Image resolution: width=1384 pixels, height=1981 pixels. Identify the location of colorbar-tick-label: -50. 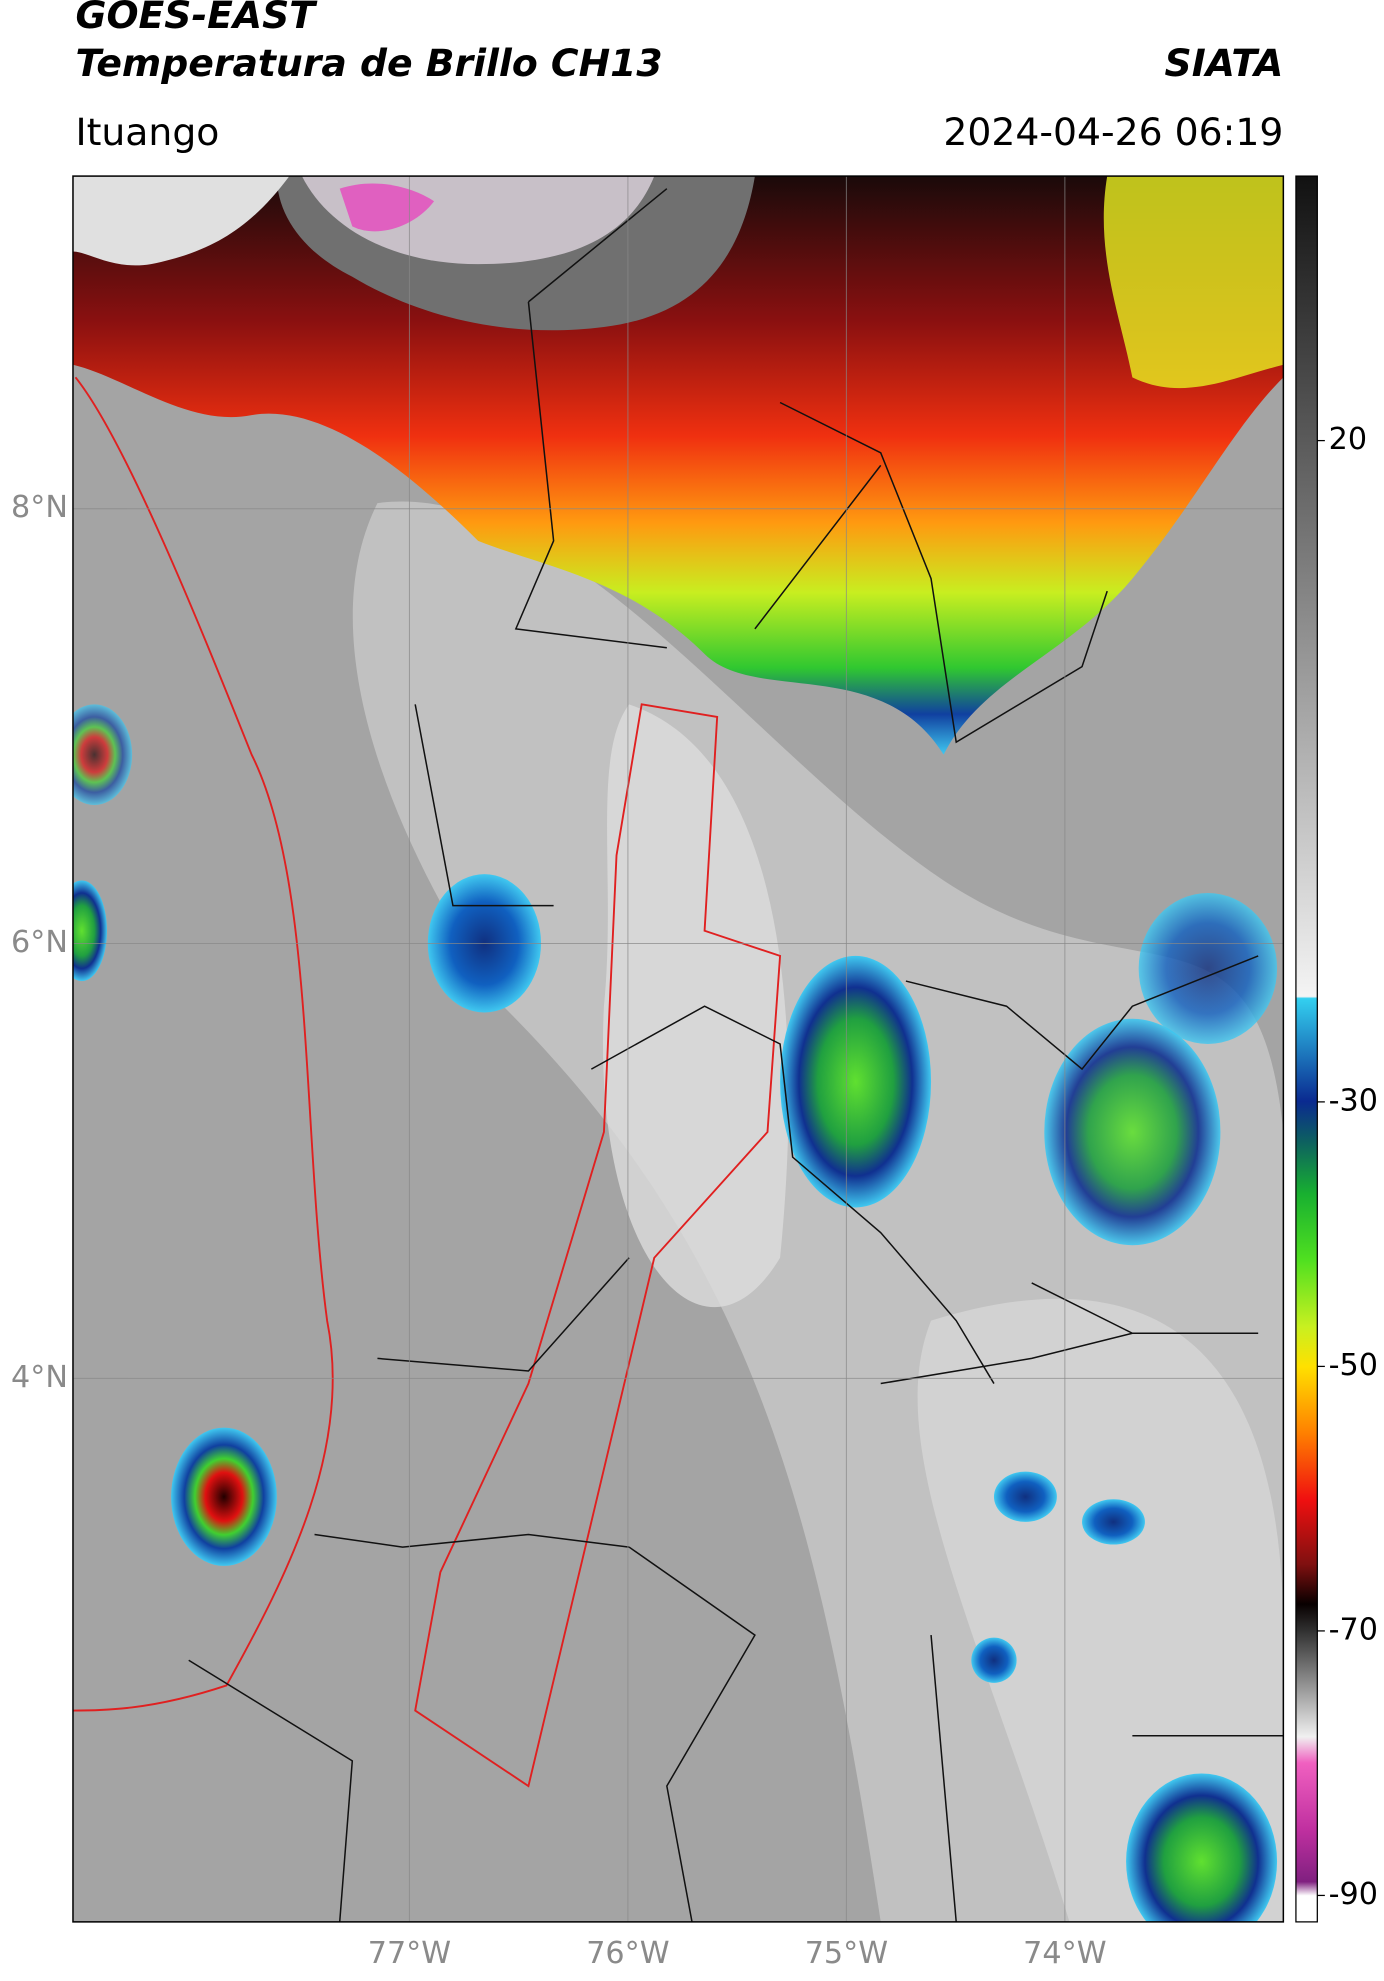
(1353, 1365).